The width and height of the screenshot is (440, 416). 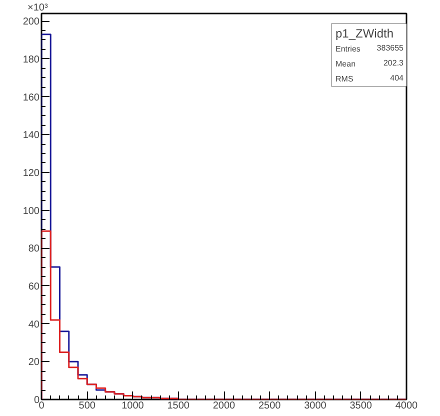 I want to click on y-tick-label: 160, so click(x=31, y=98).